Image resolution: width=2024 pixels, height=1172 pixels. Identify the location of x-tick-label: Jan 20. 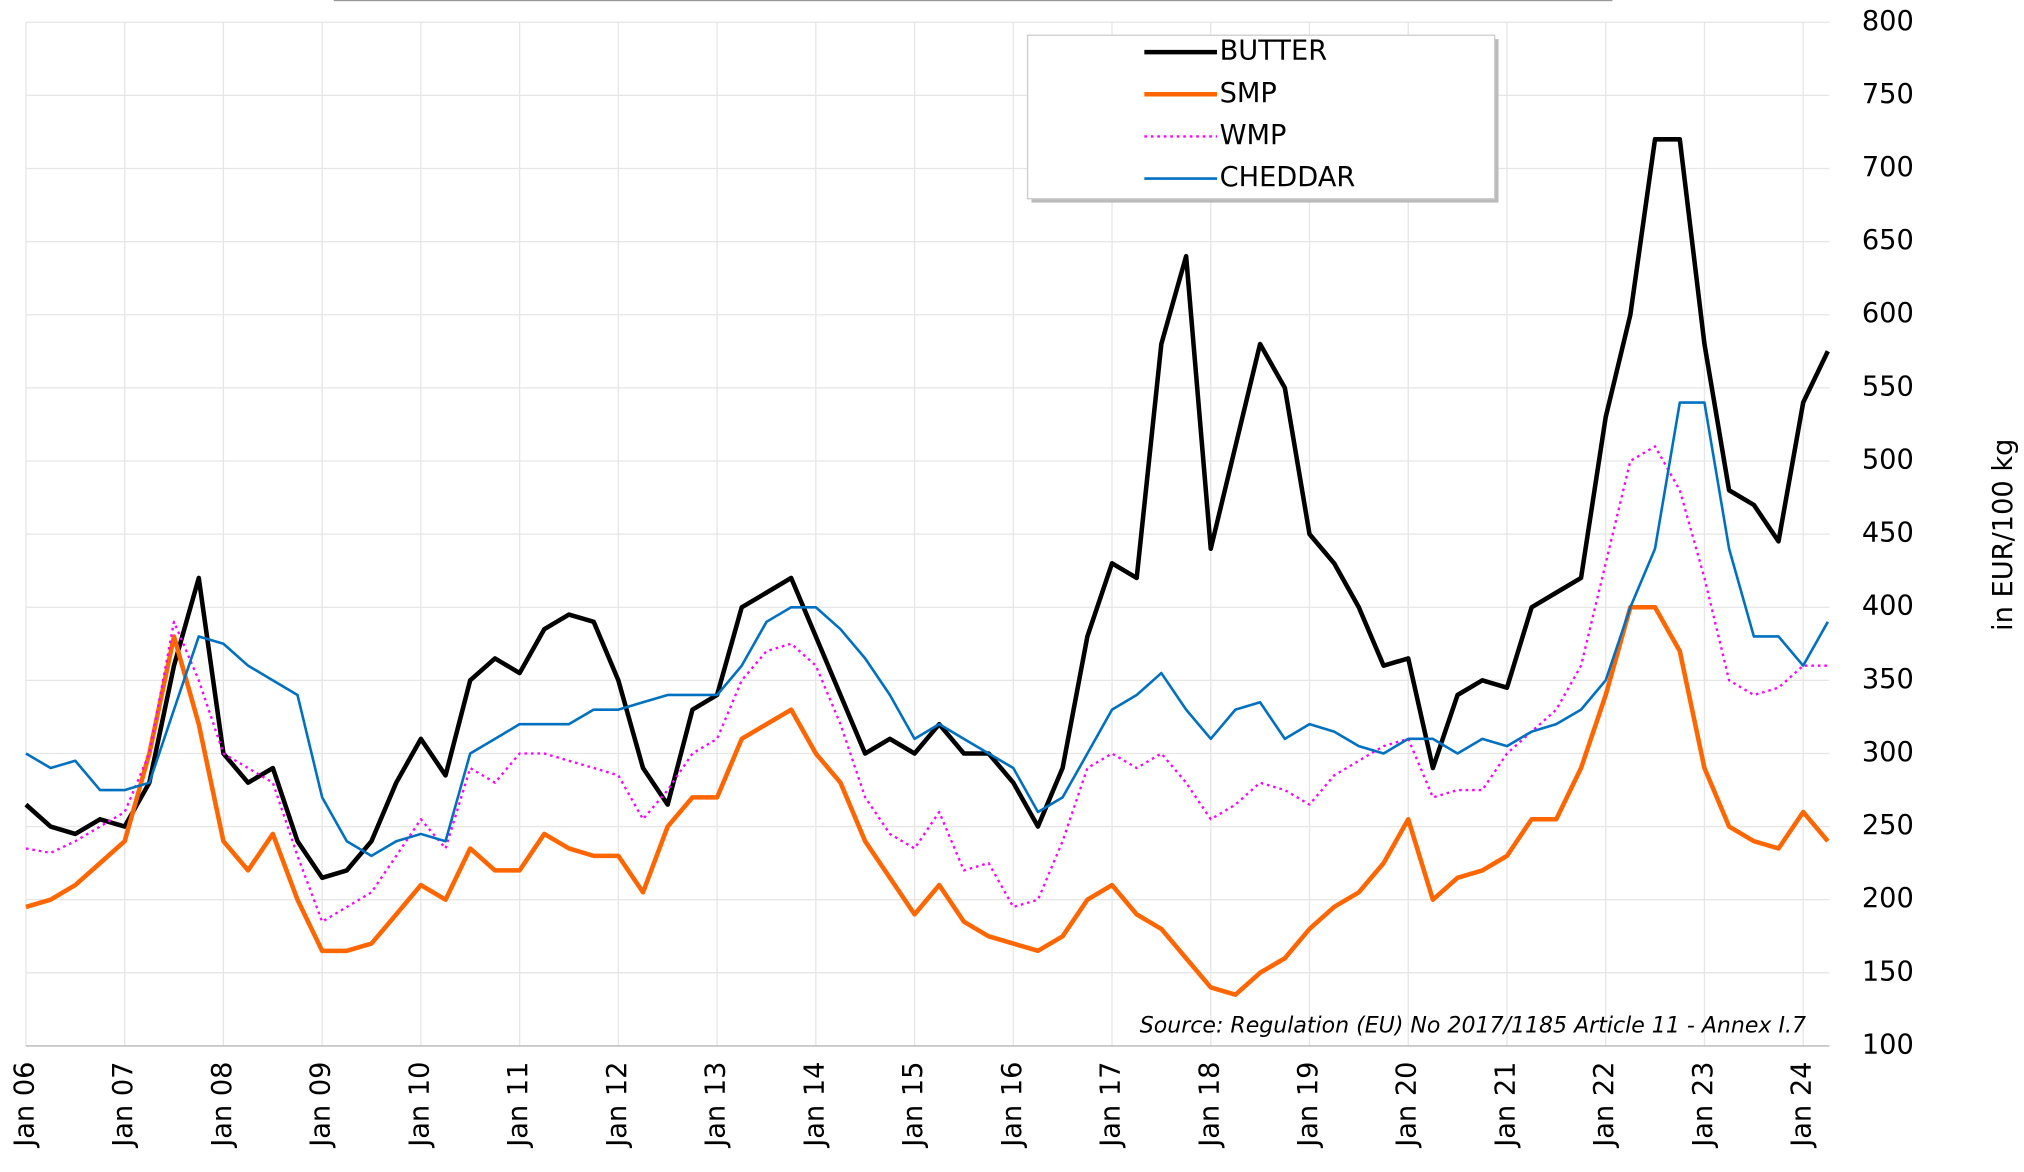
(1407, 1105).